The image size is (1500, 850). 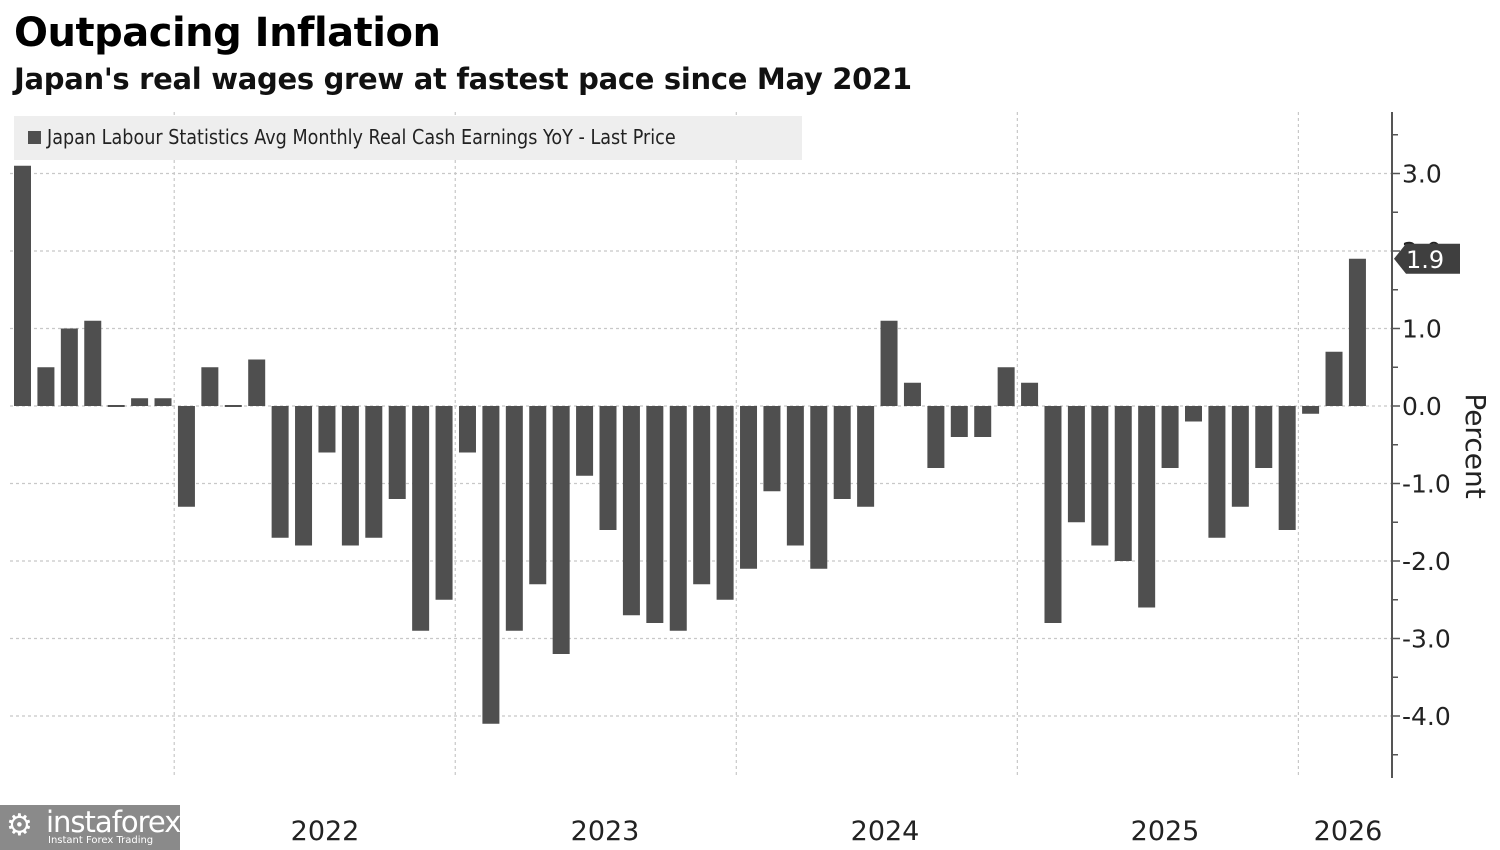 I want to click on chart-title: Outpacing Inflation, so click(x=227, y=33).